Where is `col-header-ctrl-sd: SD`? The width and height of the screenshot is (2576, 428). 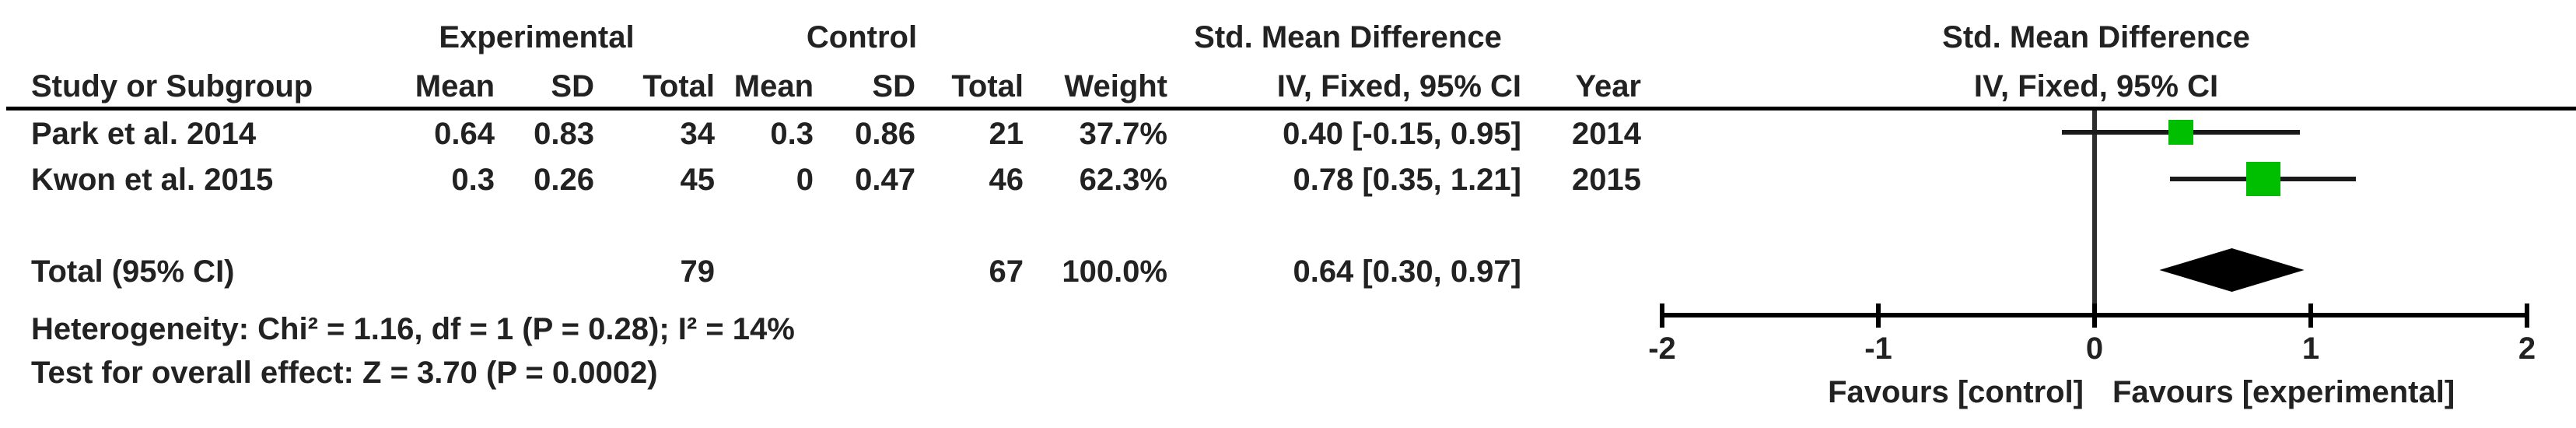 col-header-ctrl-sd: SD is located at coordinates (894, 86).